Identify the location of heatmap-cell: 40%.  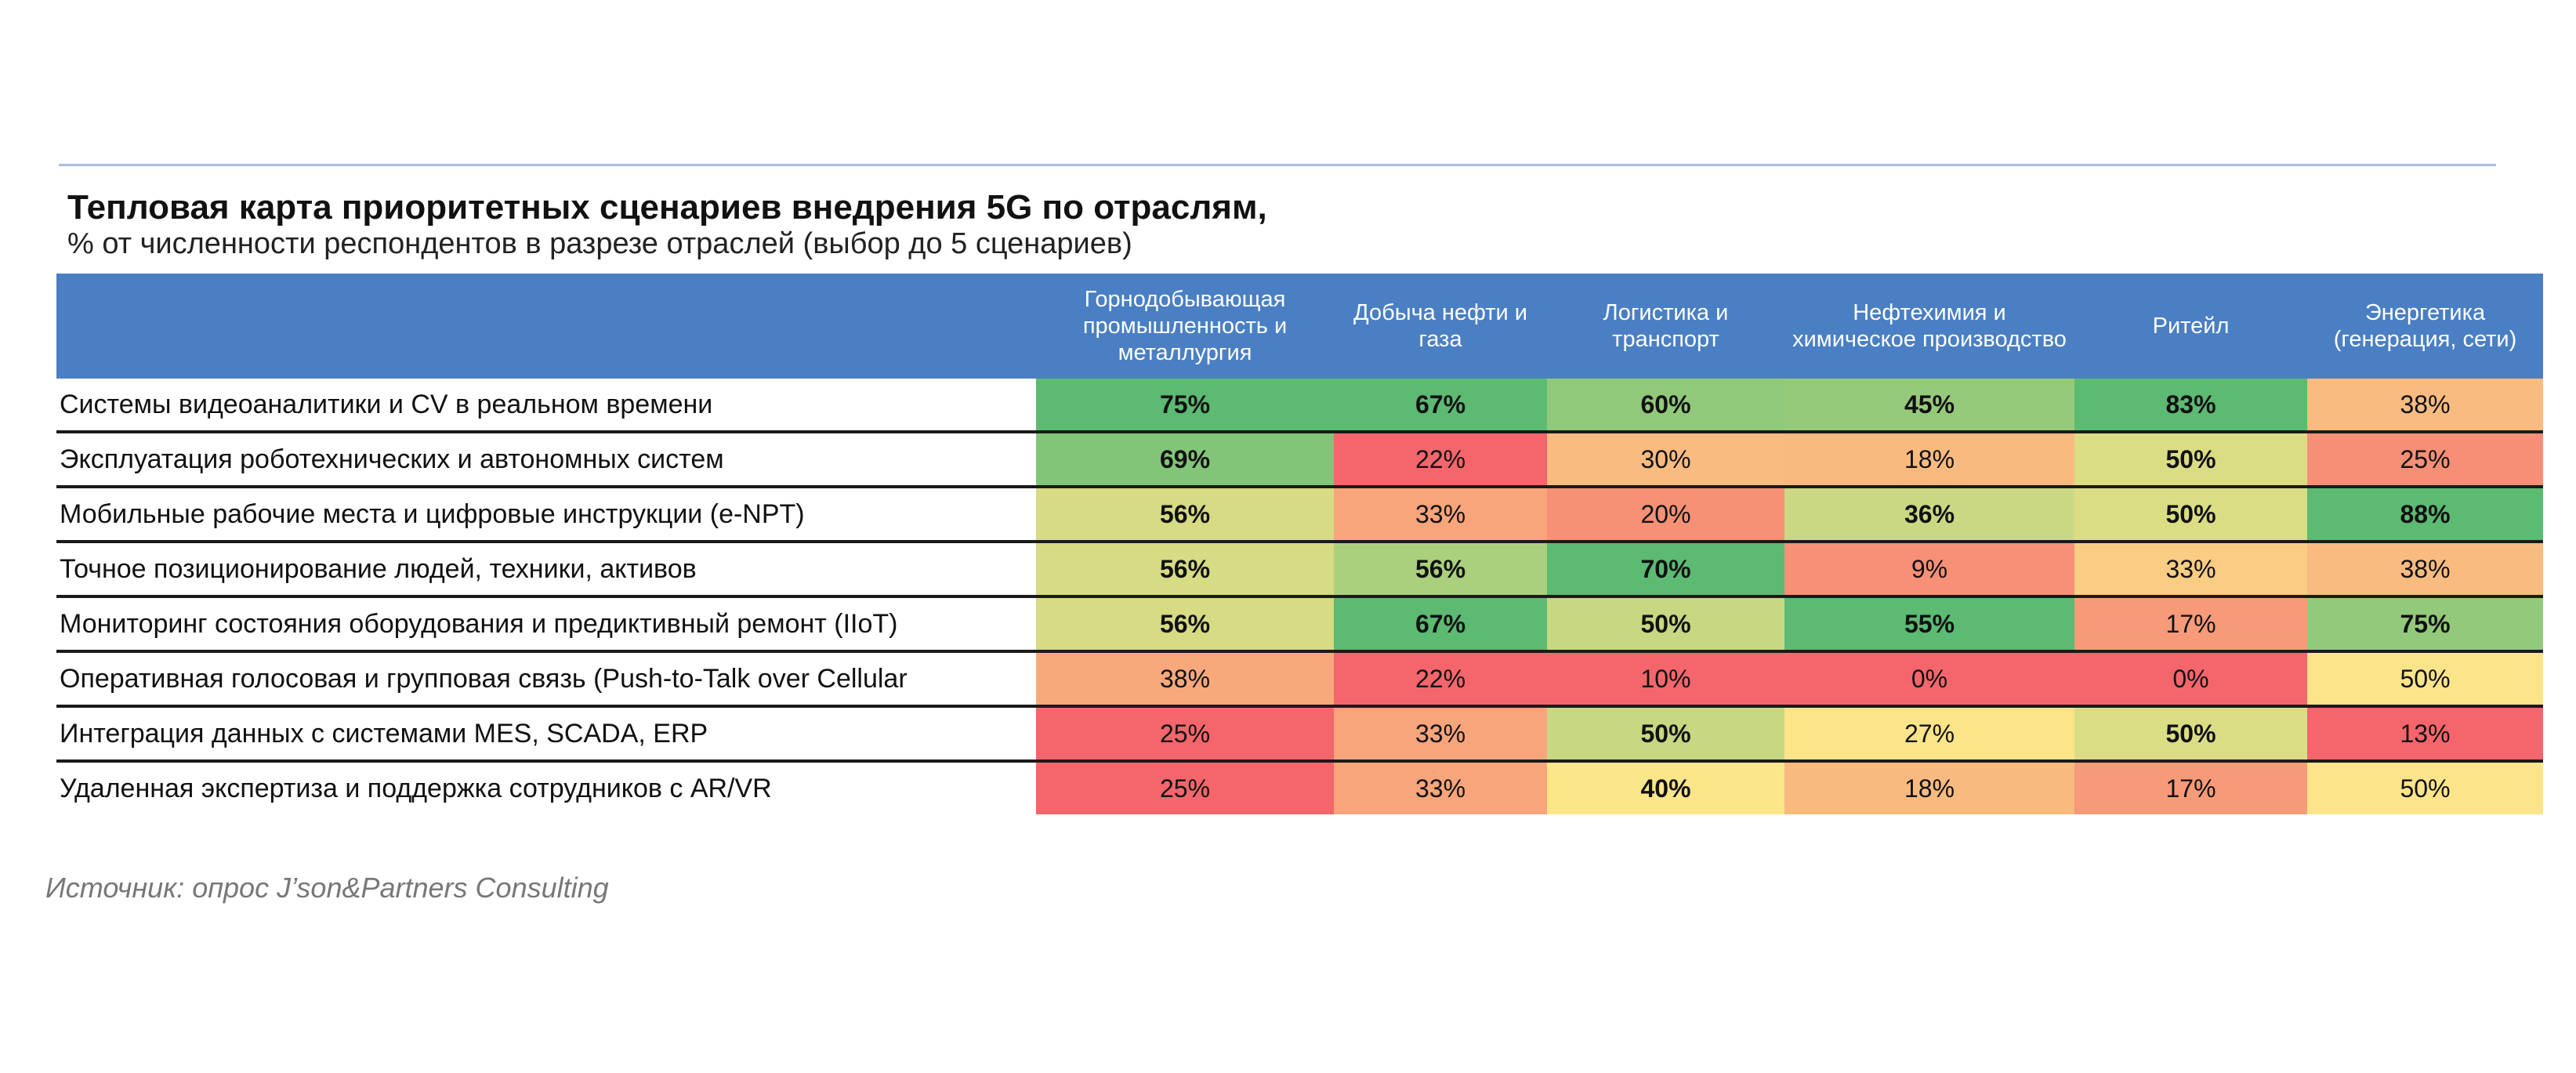
(1665, 787).